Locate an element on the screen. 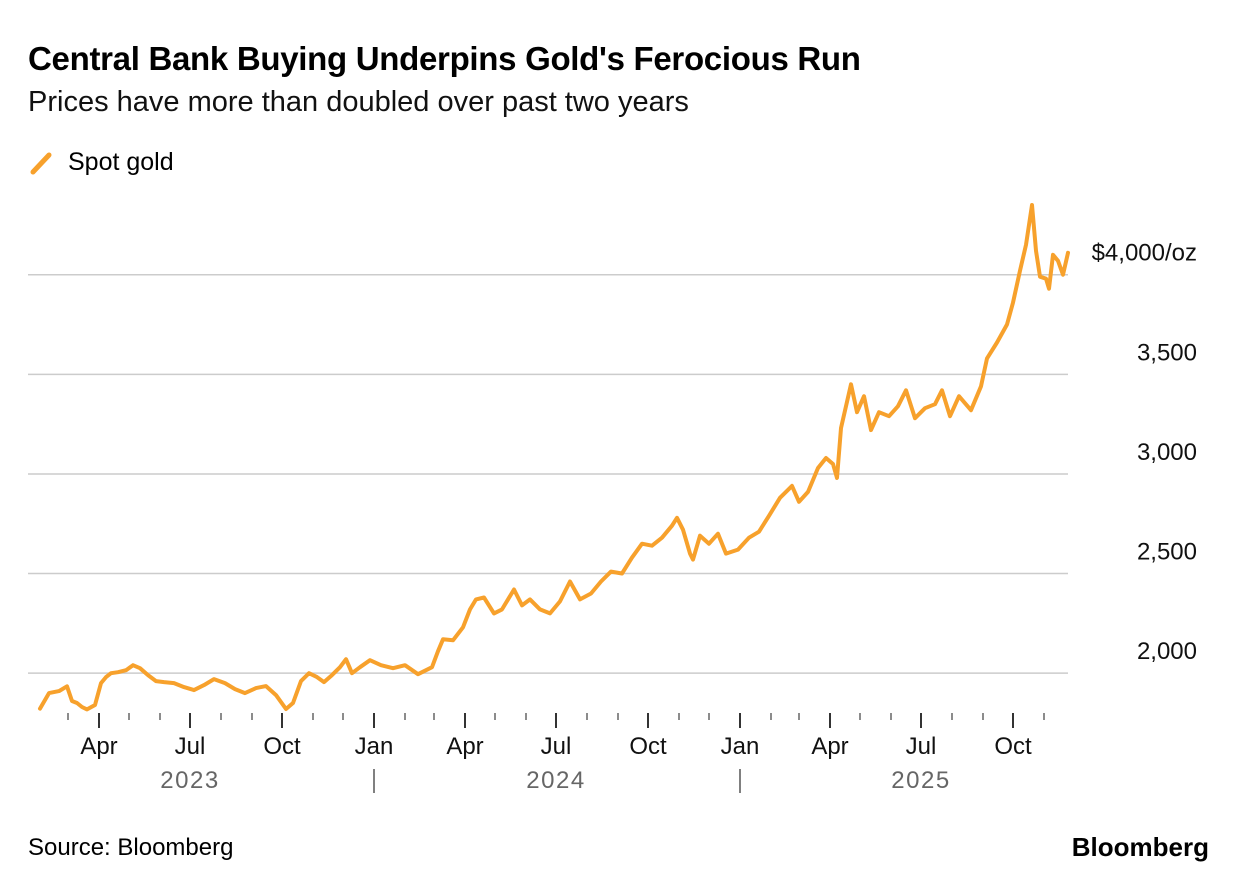  y-tick-label: 2,500 is located at coordinates (1167, 552).